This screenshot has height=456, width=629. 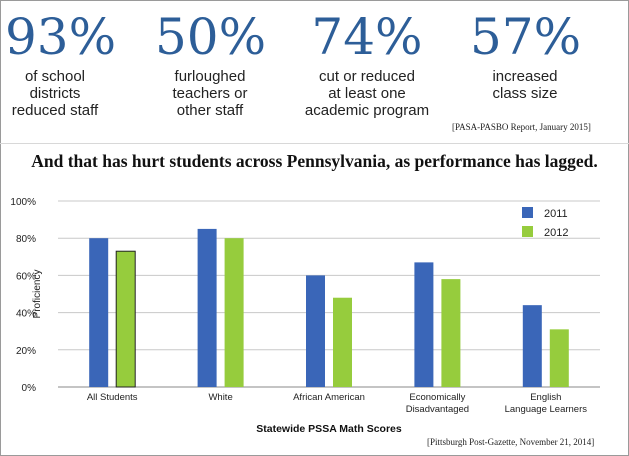 I want to click on legend-label: 2012, so click(x=556, y=233).